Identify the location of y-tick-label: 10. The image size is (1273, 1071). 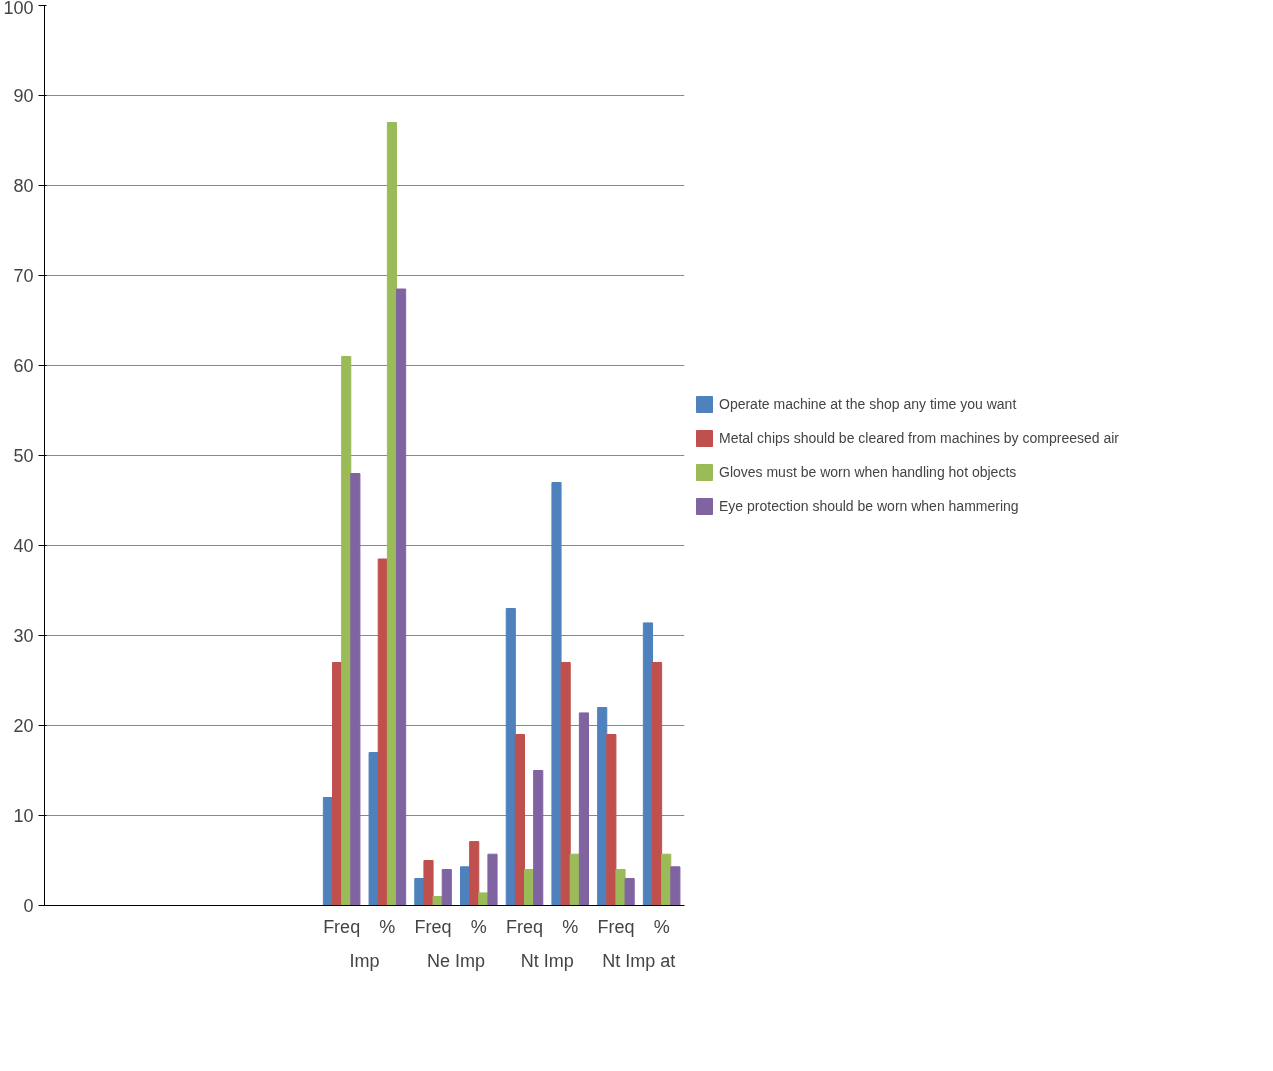
(23, 816).